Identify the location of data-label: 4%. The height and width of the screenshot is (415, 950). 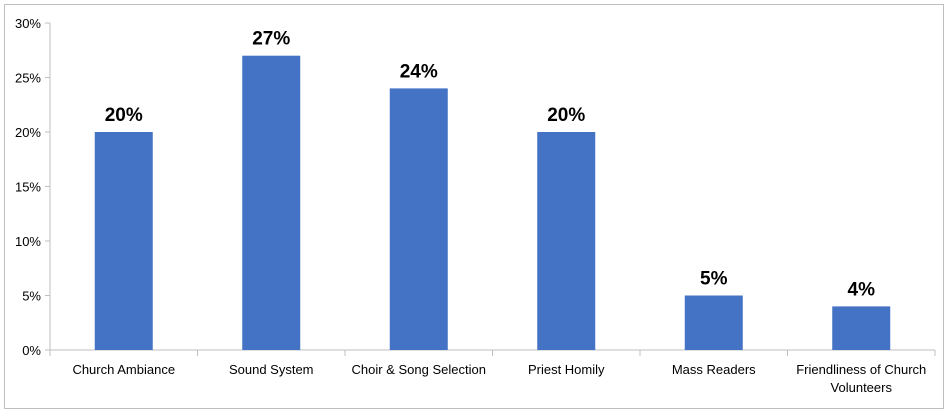
(862, 289).